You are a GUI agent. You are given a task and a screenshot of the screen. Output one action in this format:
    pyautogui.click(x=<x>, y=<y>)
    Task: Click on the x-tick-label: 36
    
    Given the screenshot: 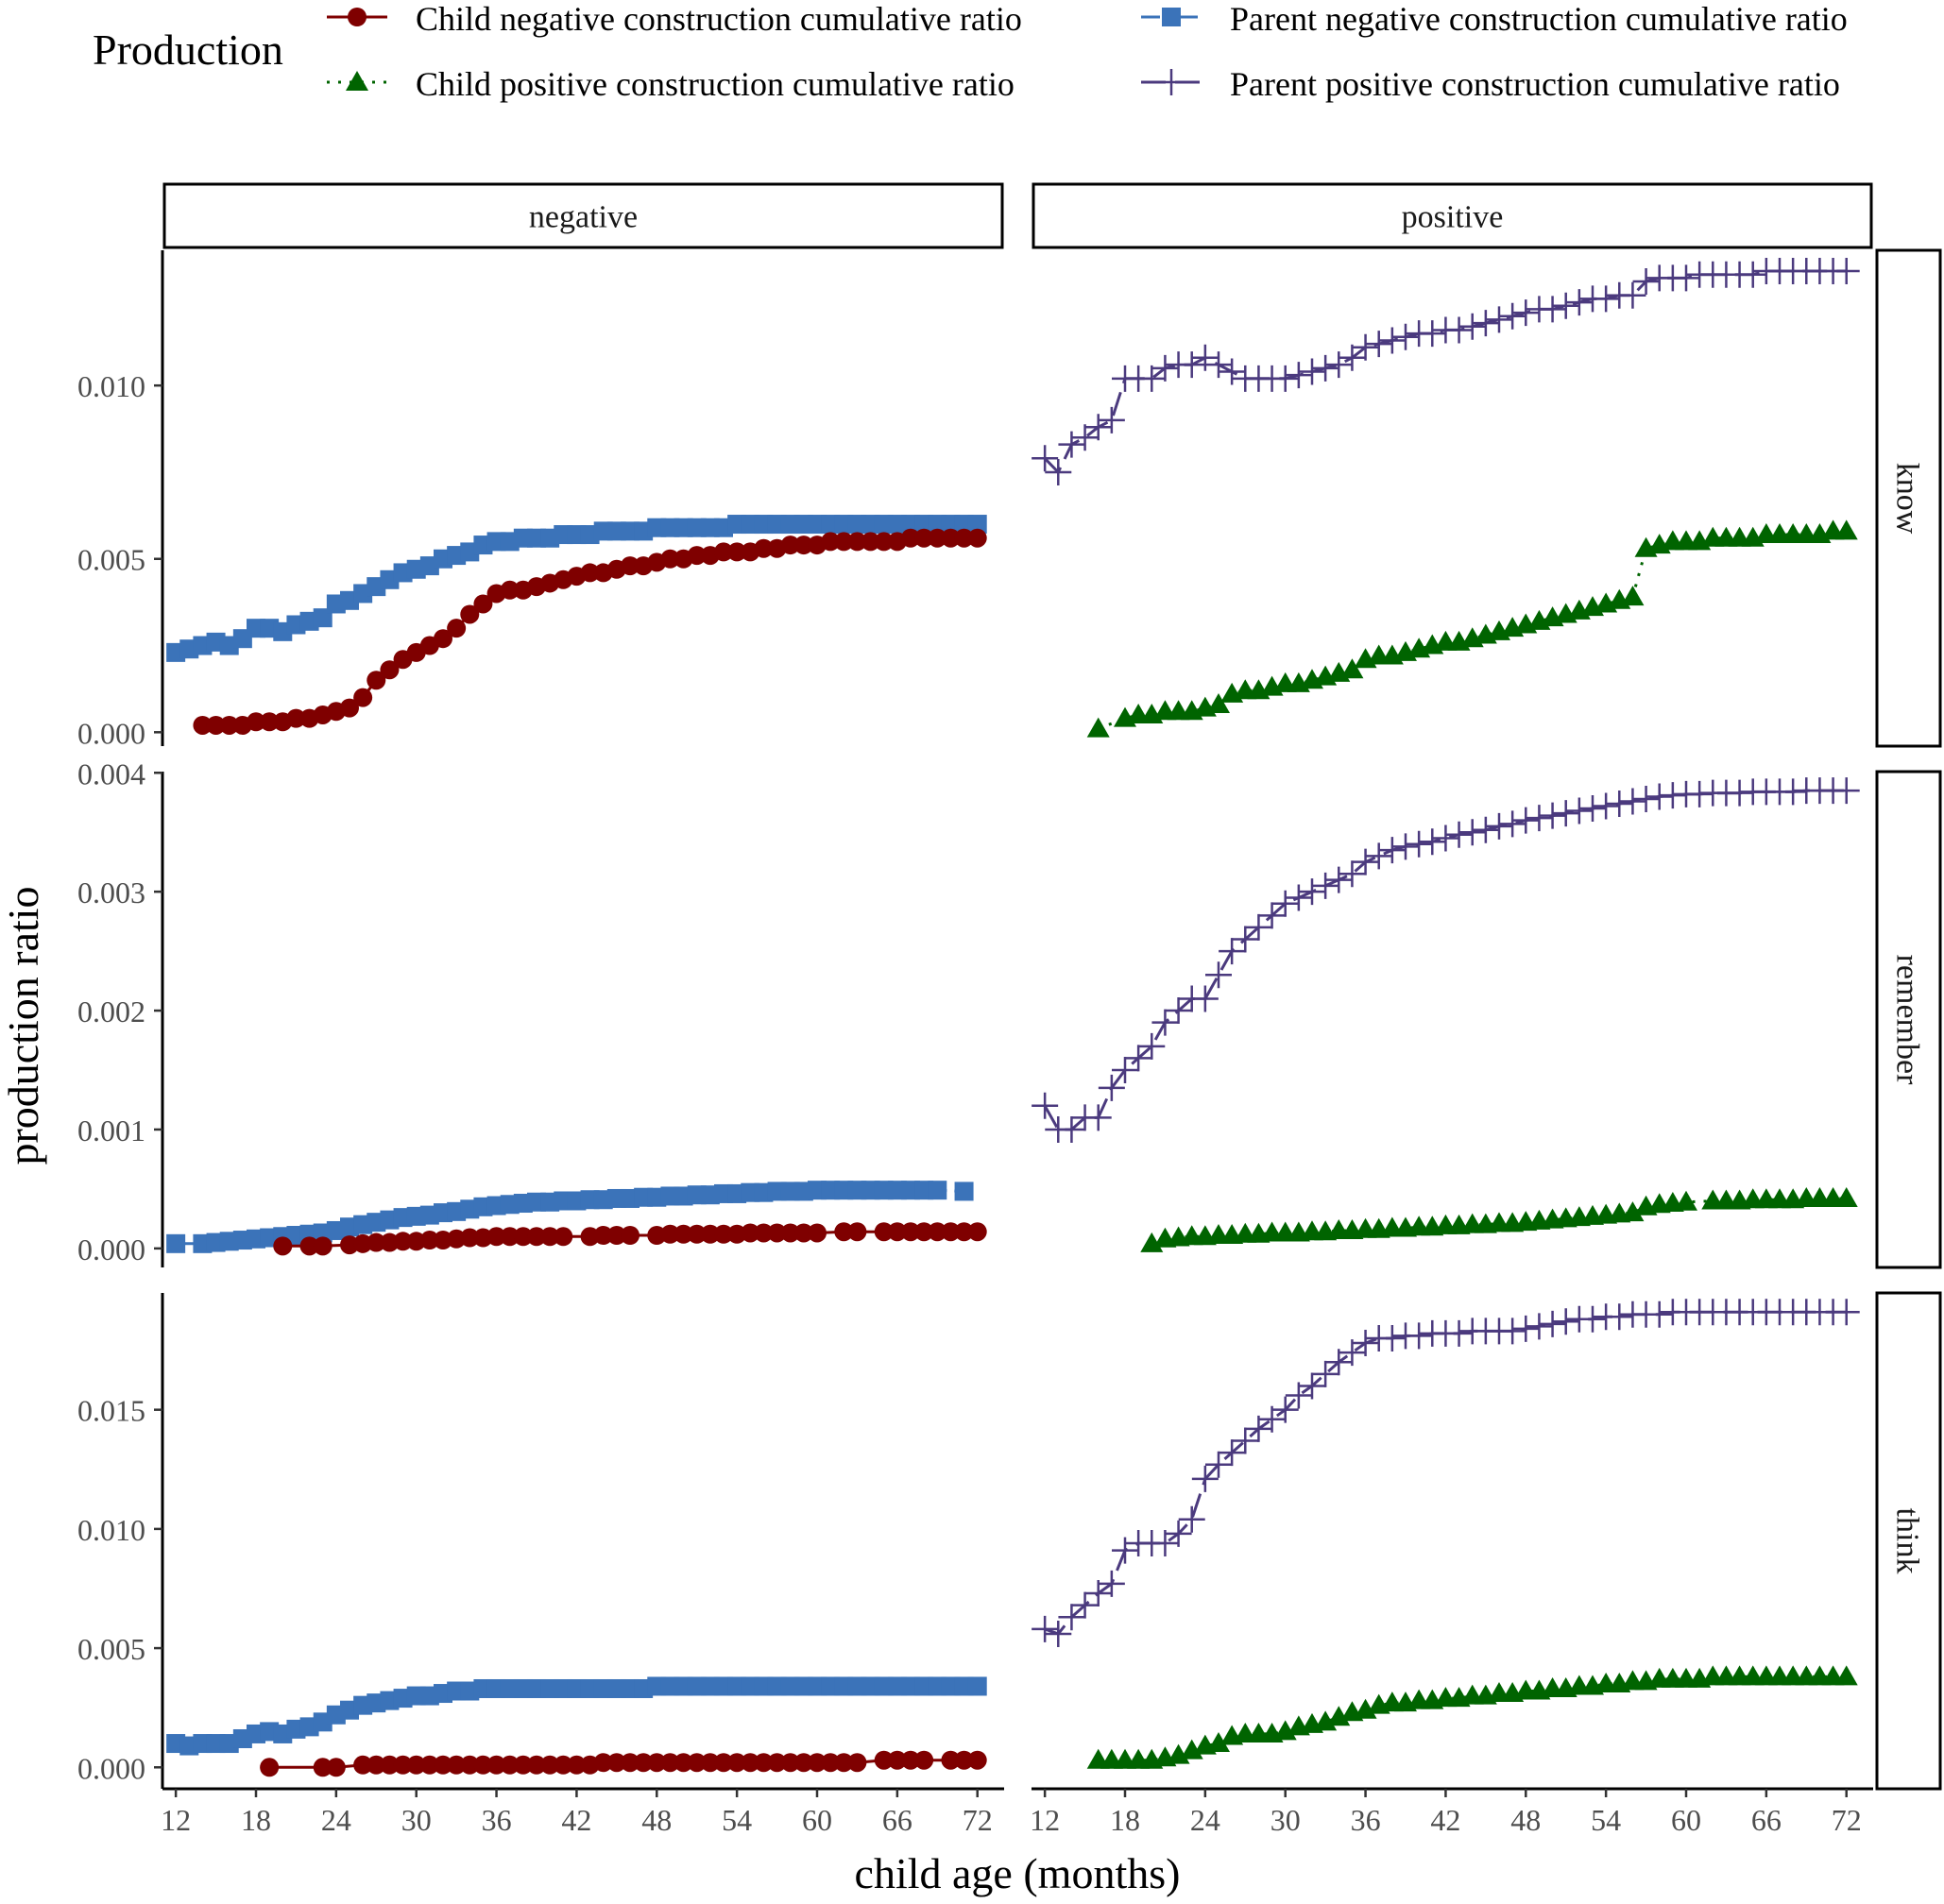 What is the action you would take?
    pyautogui.click(x=497, y=1820)
    